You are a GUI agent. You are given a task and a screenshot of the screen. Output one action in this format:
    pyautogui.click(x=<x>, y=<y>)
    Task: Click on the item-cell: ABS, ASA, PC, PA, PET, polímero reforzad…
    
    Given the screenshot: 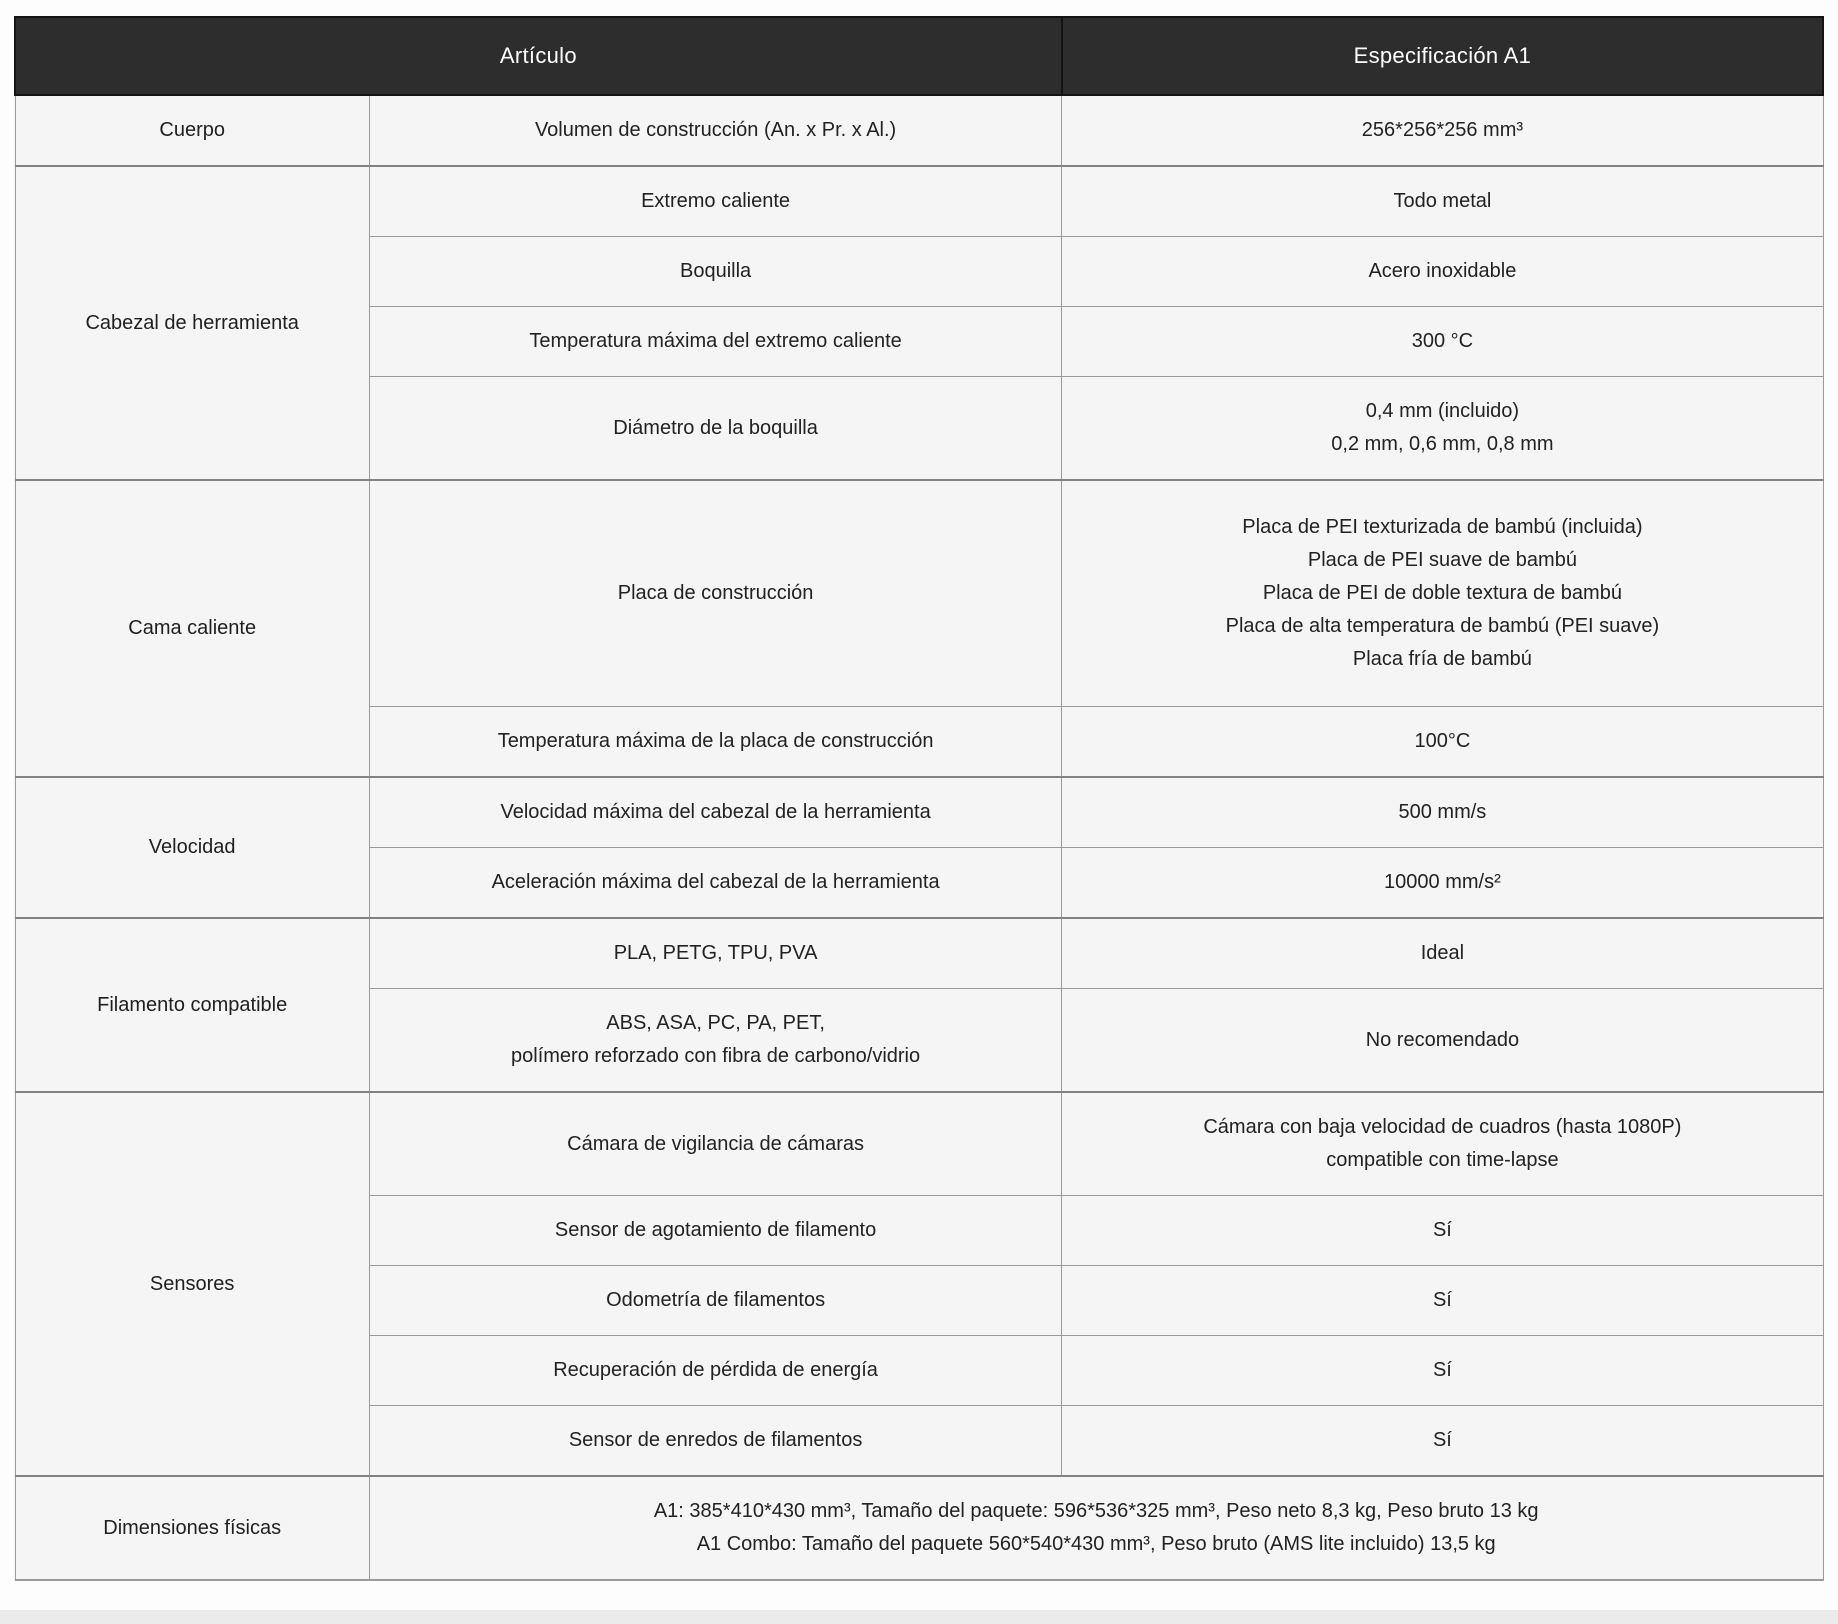 What is the action you would take?
    pyautogui.click(x=715, y=1040)
    